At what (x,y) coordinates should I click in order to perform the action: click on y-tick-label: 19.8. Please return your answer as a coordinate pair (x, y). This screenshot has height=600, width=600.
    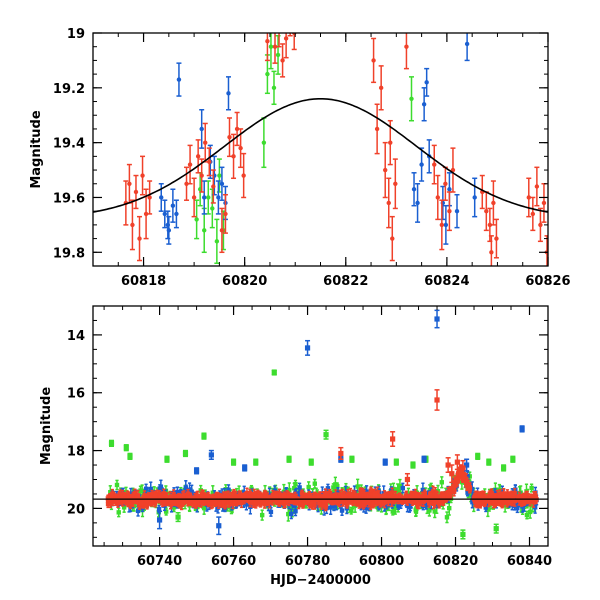
    Looking at the image, I should click on (69, 253).